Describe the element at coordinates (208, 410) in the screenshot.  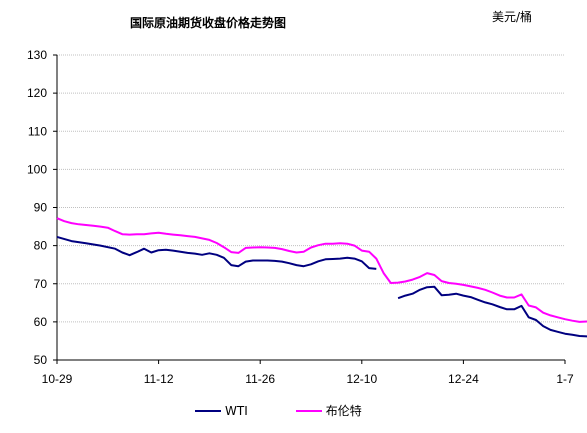
I see `legend-swatch-wti` at that location.